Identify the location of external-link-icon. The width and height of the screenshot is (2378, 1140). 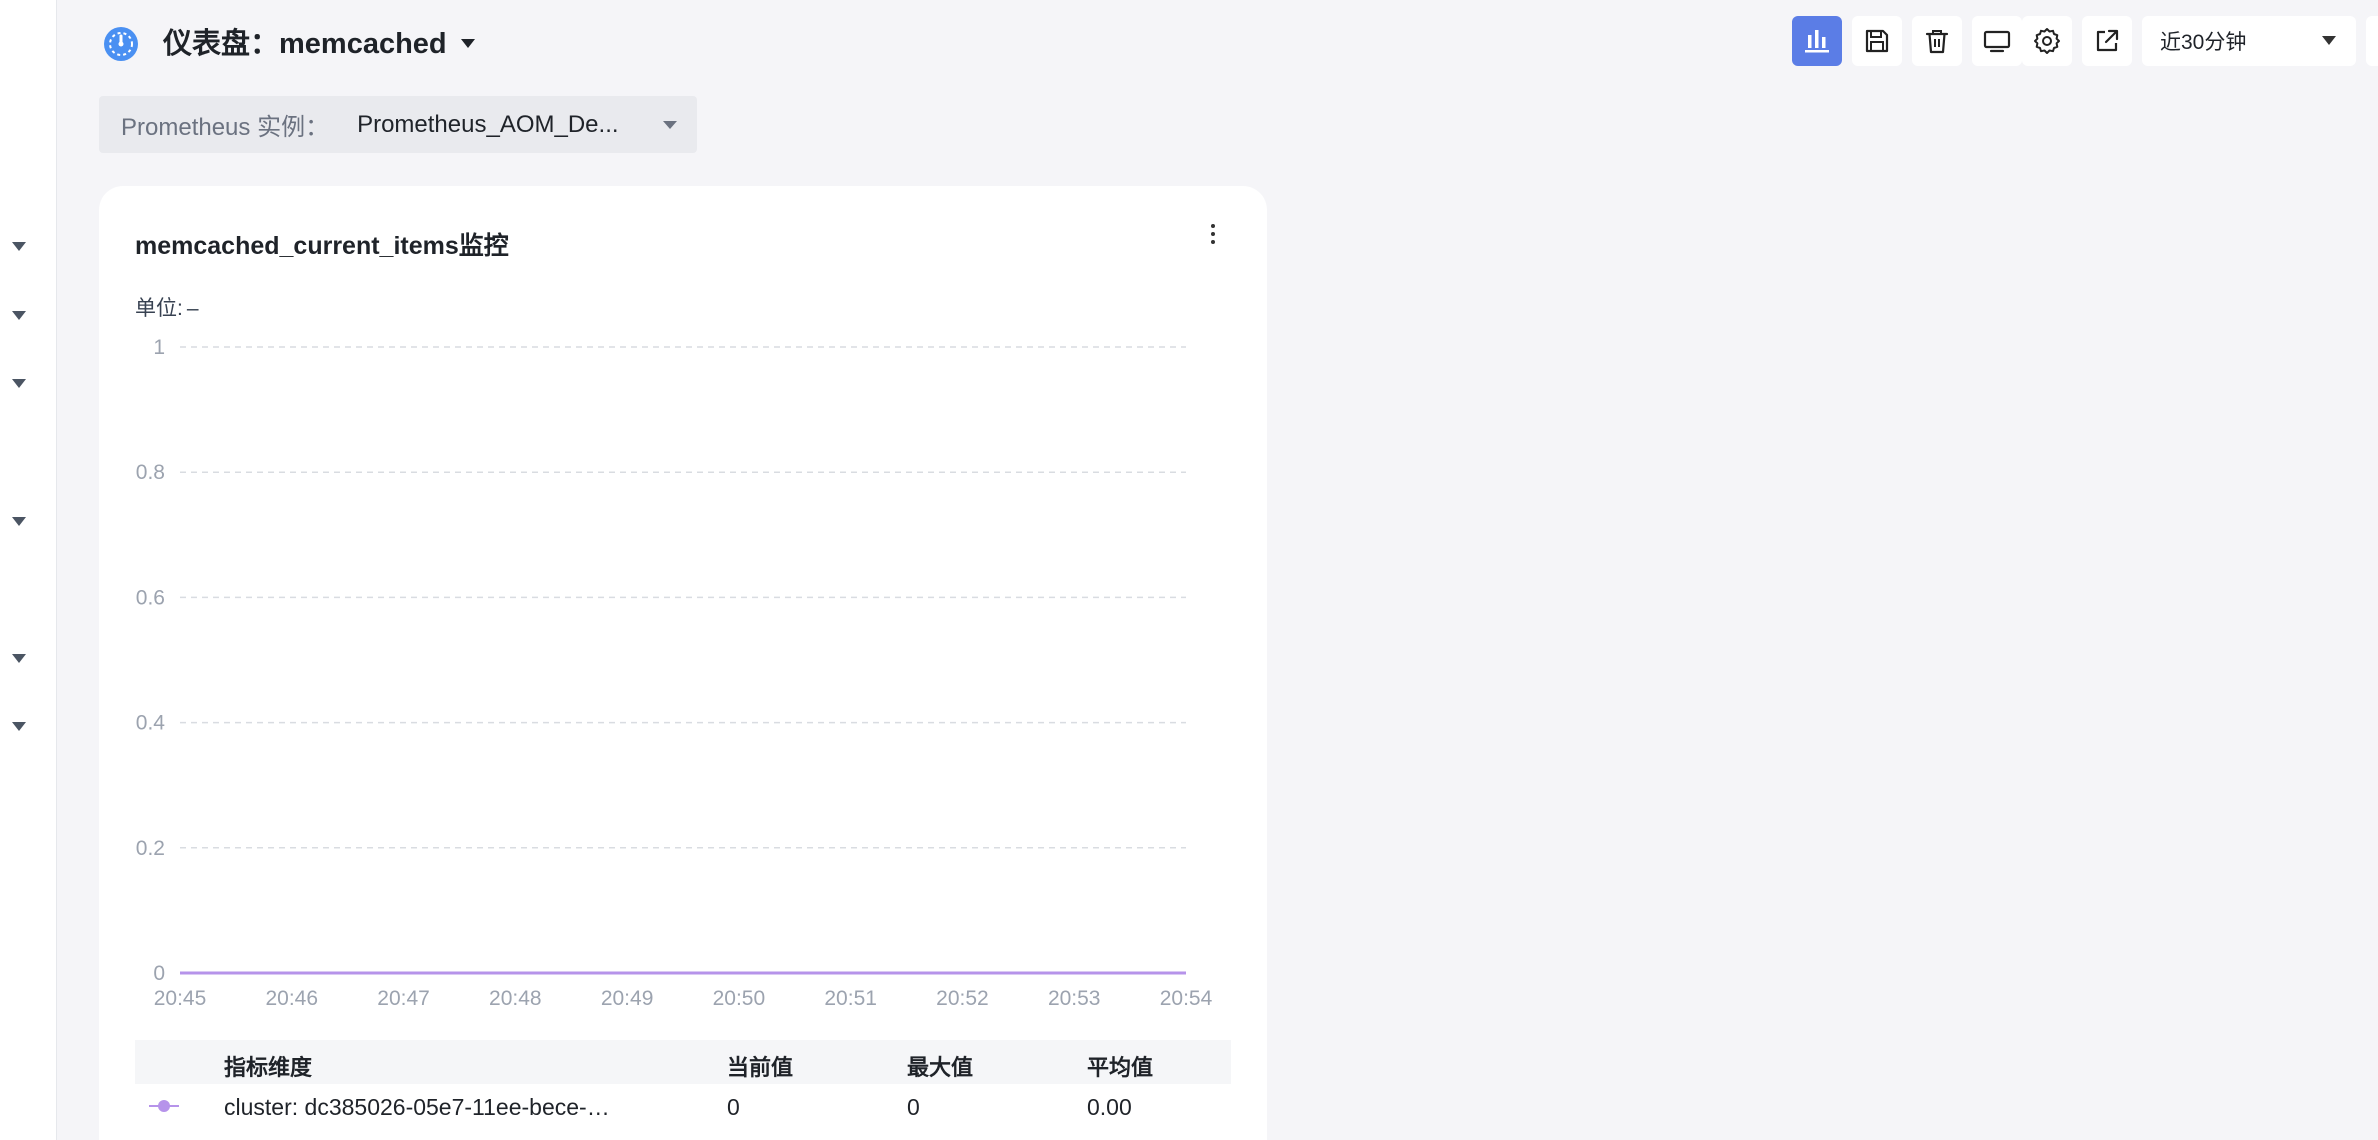
(2107, 40).